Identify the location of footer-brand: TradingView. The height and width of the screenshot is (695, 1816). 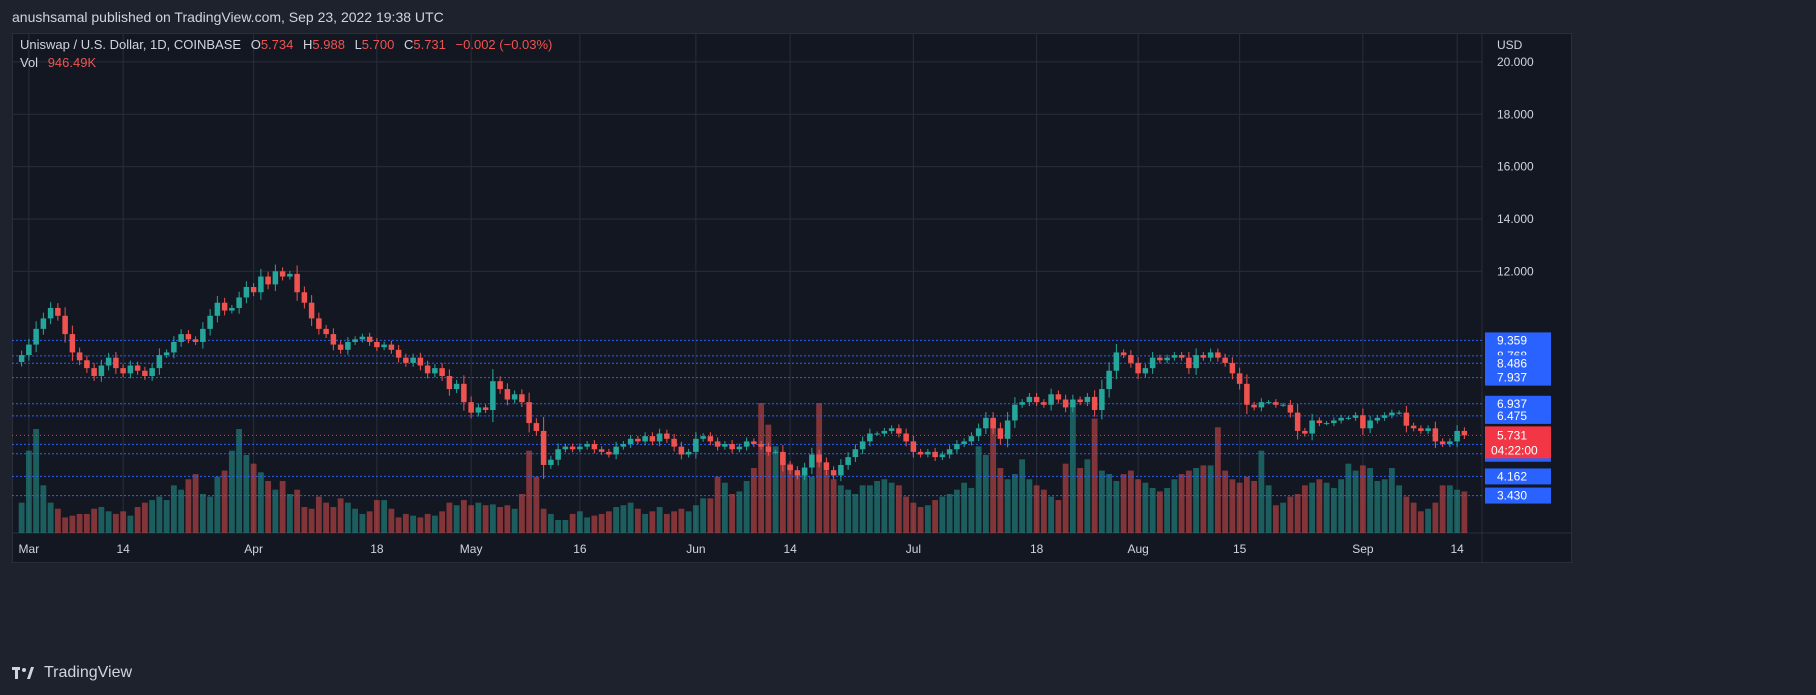
(72, 673).